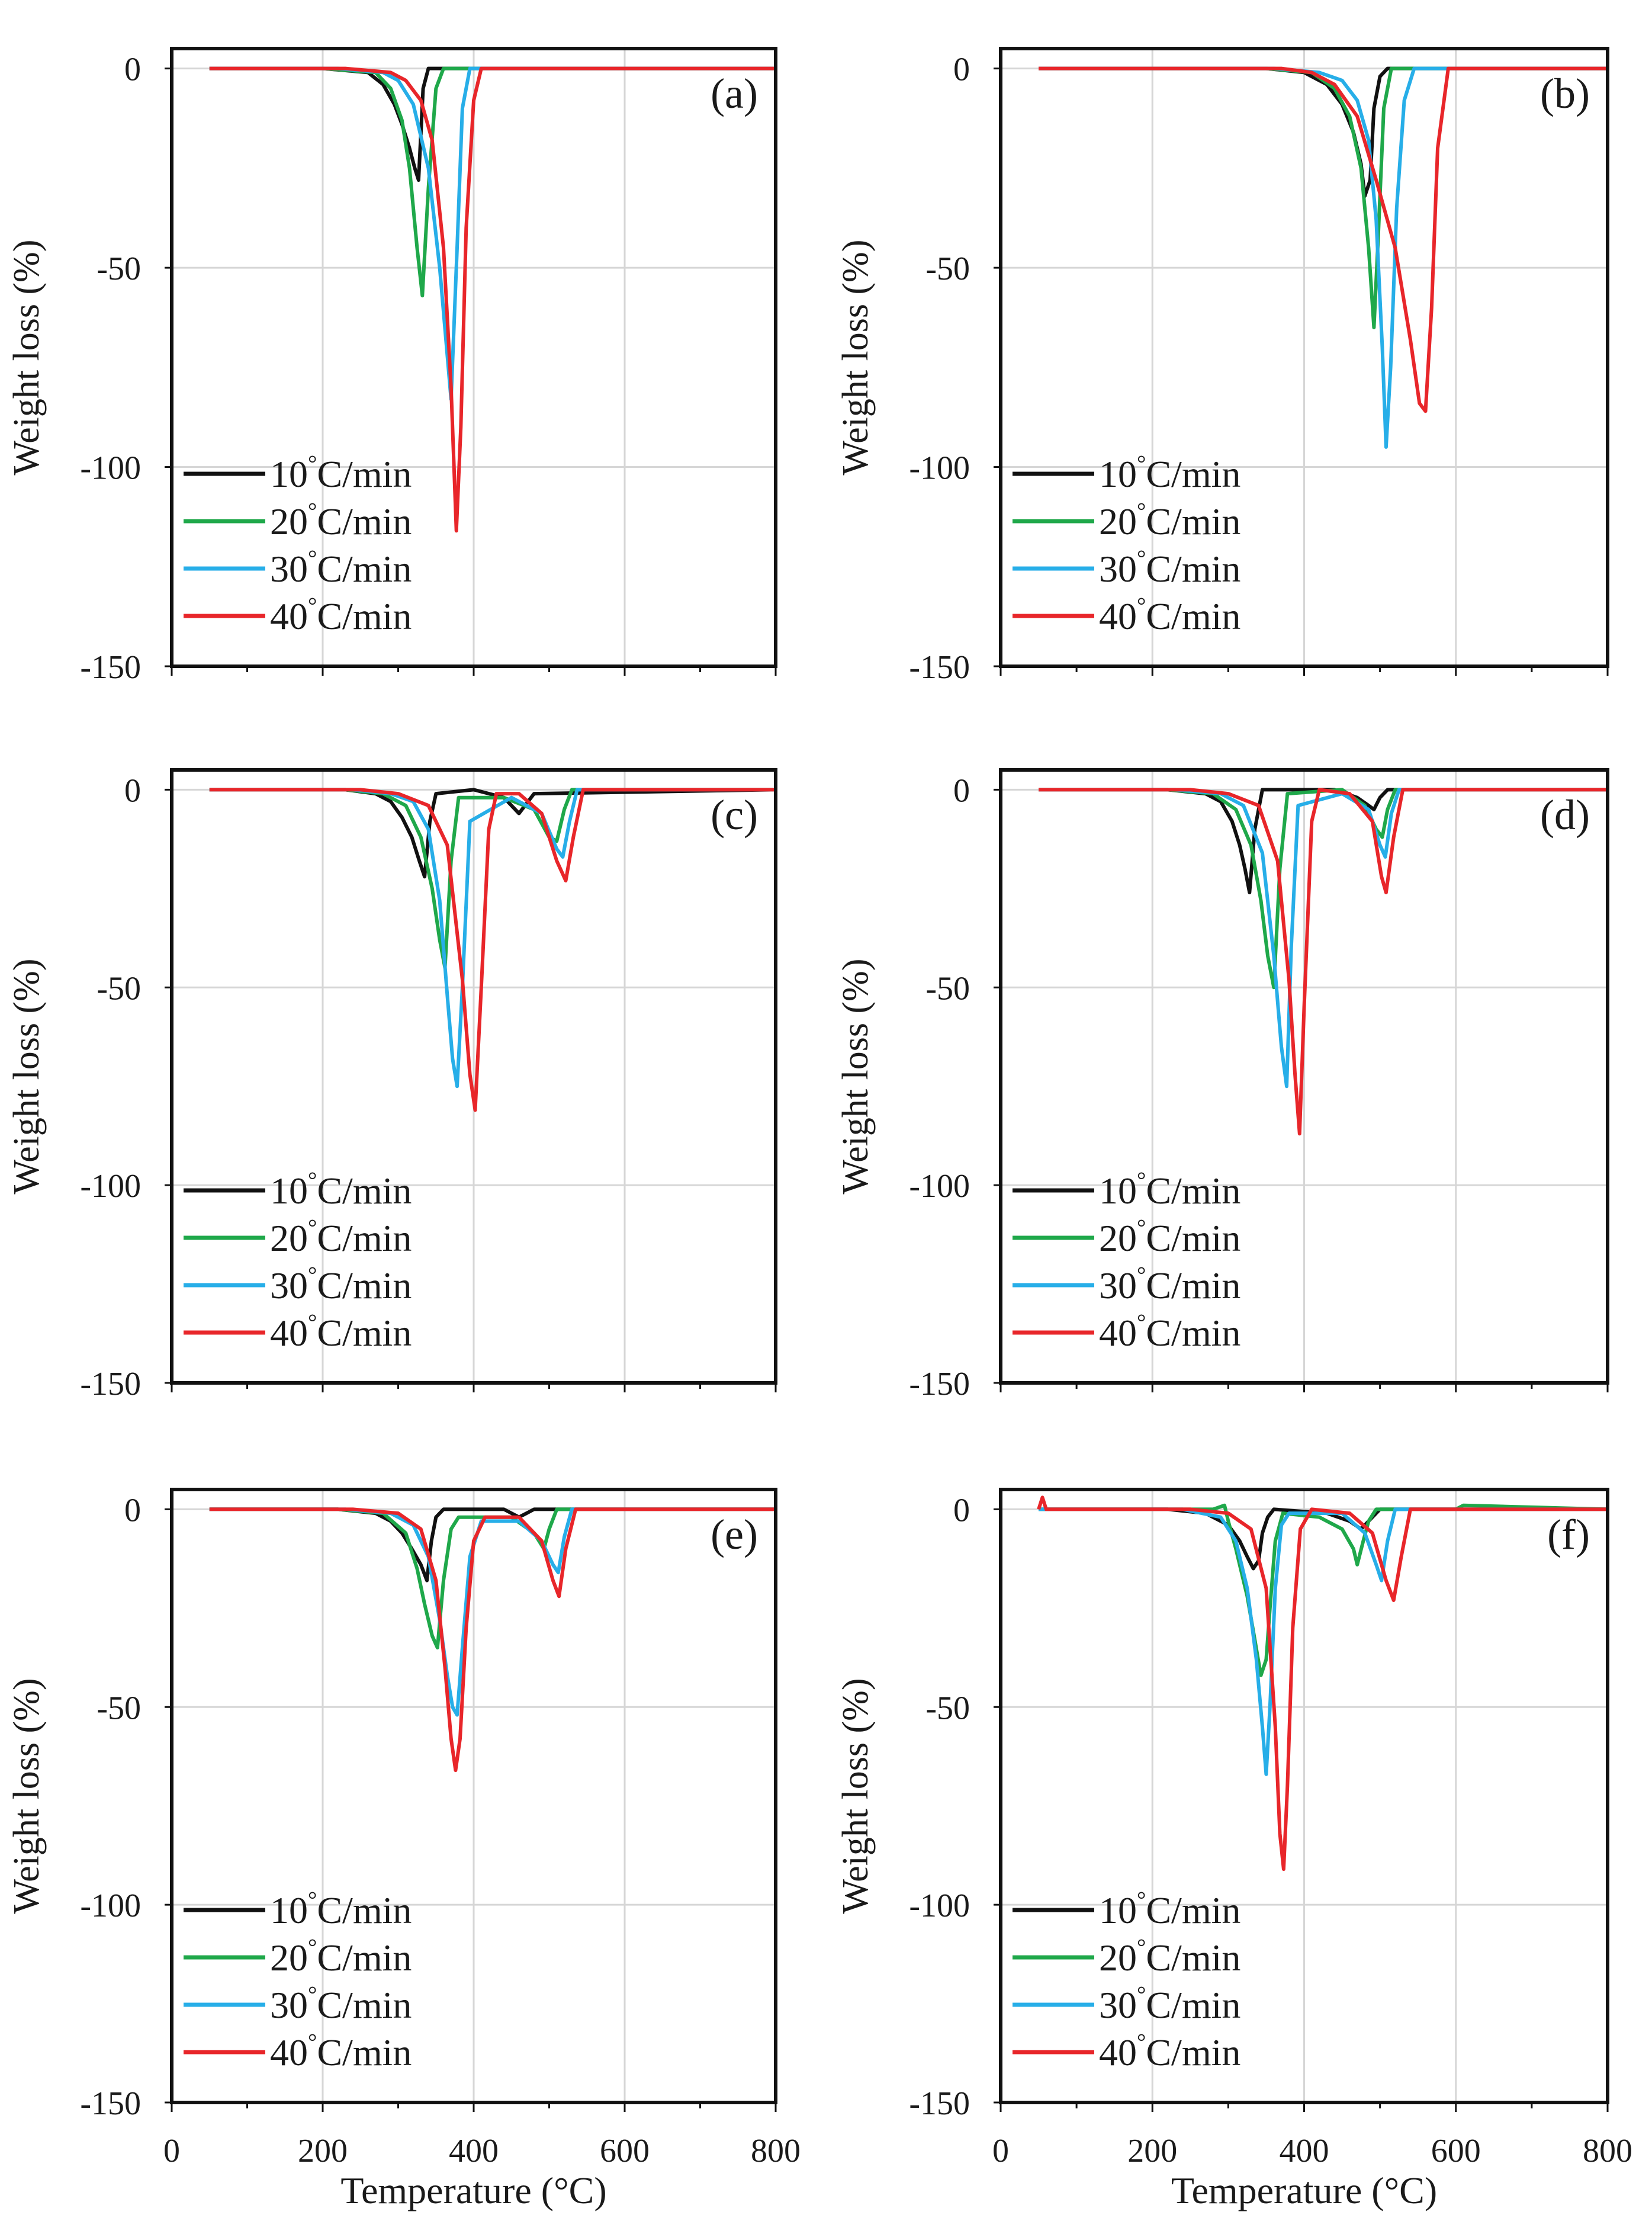 The height and width of the screenshot is (2231, 1652). I want to click on panel-label: (a), so click(734, 94).